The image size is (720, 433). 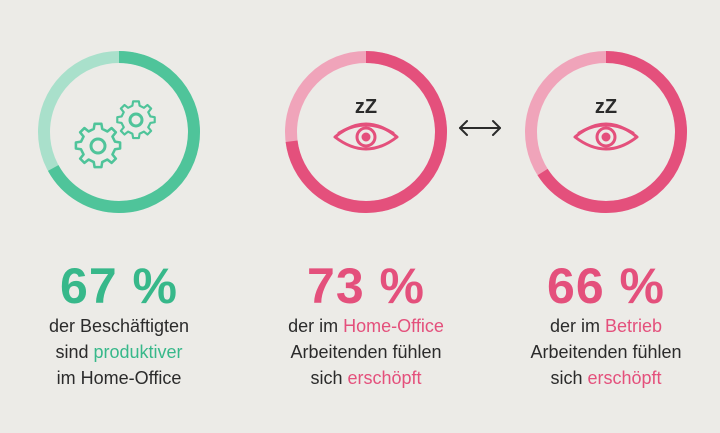 I want to click on description-3-line3-prefix: sich, so click(x=569, y=378).